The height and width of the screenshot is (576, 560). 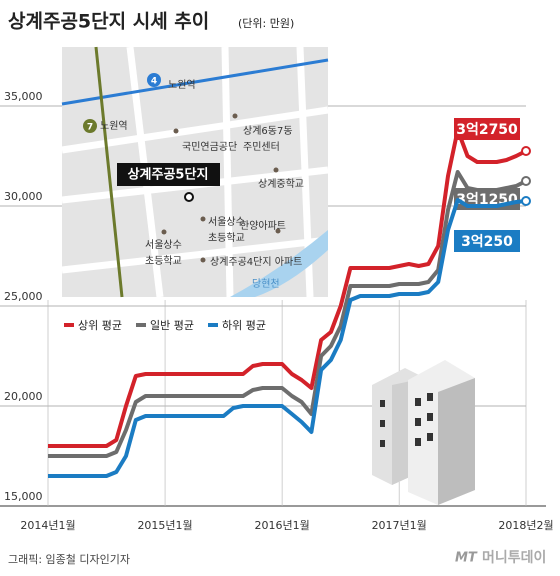 I want to click on logo: 머니투데이, so click(x=514, y=557).